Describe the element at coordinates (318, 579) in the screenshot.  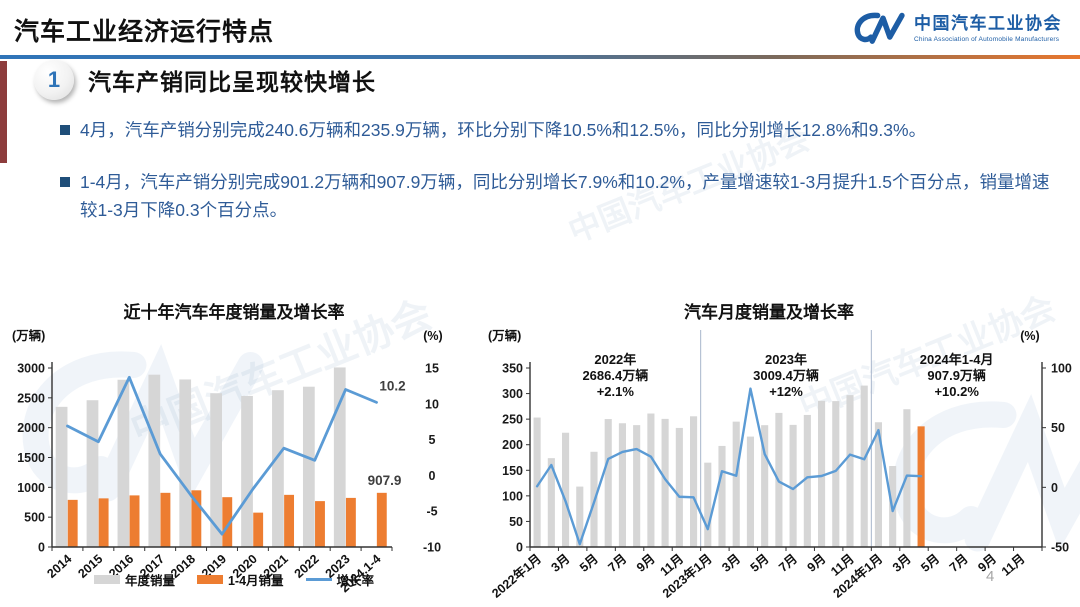
I see `growth-rate-swatch-icon` at that location.